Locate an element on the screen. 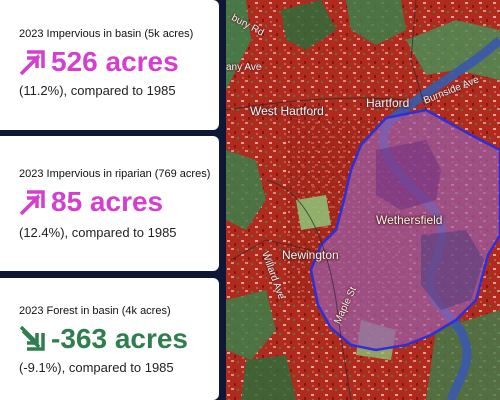 This screenshot has height=400, width=500. place-label-west-hartford: West Hartford is located at coordinates (287, 111).